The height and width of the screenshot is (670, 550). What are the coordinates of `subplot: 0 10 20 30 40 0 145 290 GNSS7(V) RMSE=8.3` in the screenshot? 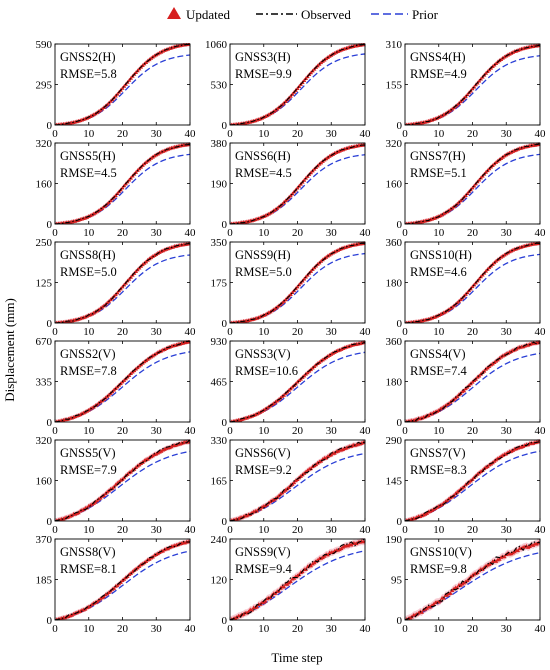 It's located at (466, 485).